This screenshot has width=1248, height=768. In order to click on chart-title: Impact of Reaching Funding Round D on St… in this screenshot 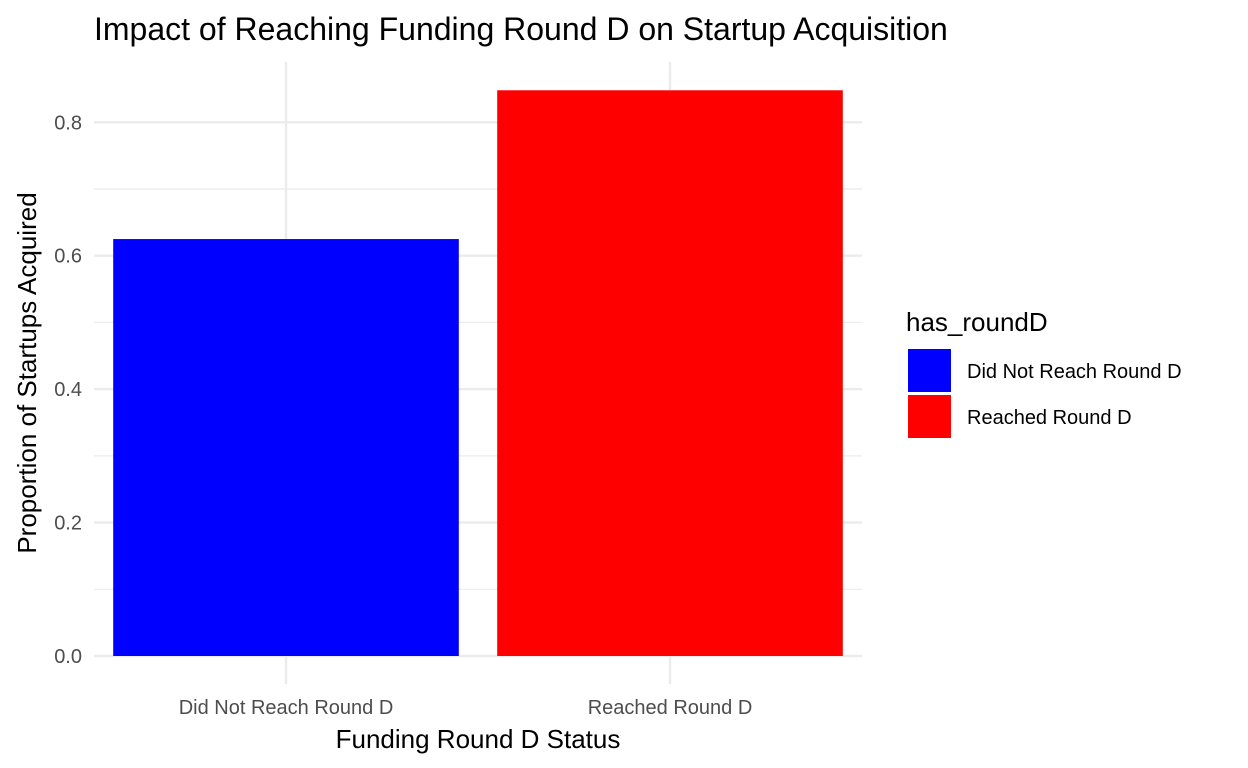, I will do `click(521, 29)`.